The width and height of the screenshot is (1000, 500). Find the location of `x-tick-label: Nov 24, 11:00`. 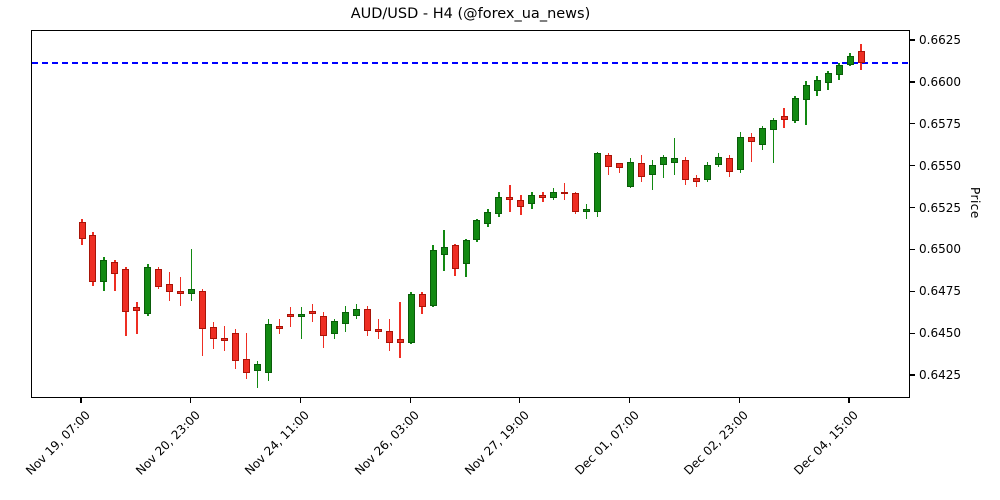

x-tick-label: Nov 24, 11:00 is located at coordinates (277, 443).